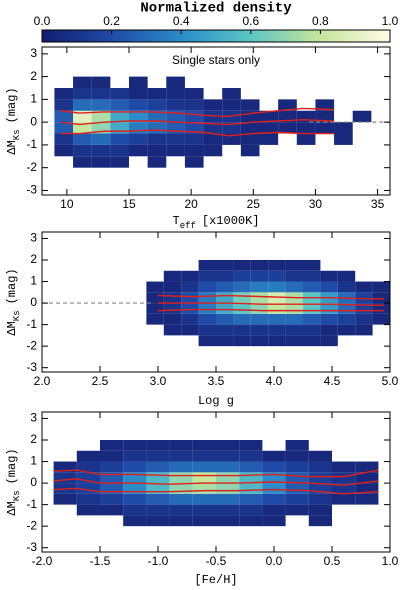 The width and height of the screenshot is (400, 590). I want to click on x-tick-label: -1.5, so click(100, 561).